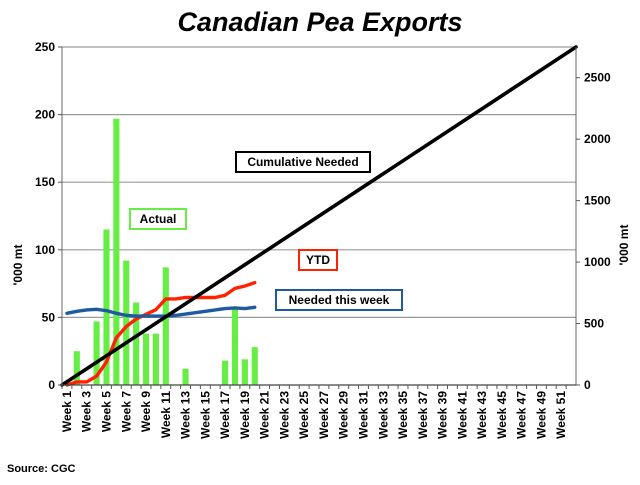  I want to click on annotation-needed-this-week: Needed this week, so click(339, 300).